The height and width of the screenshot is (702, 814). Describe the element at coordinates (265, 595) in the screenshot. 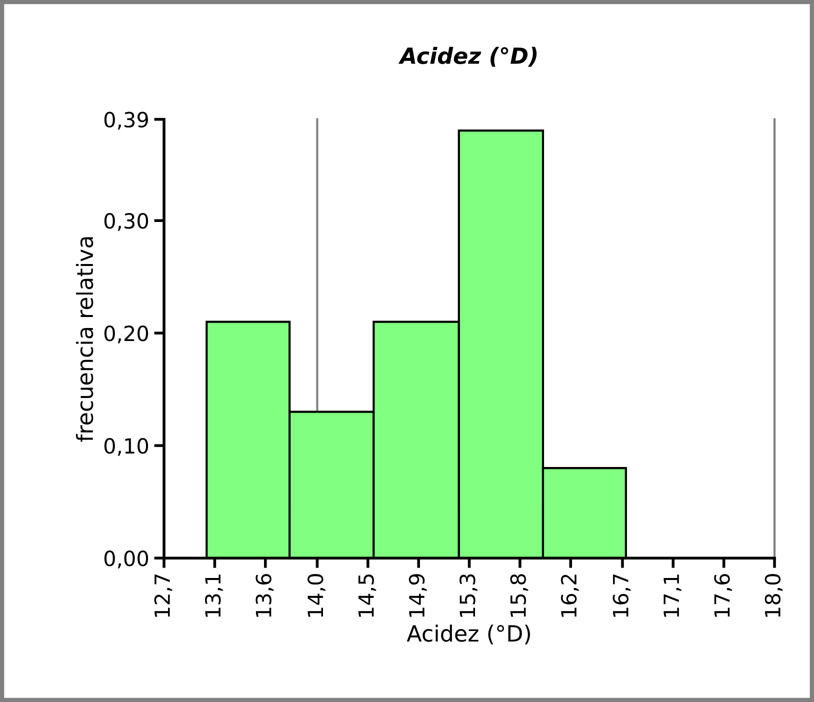

I see `x-tick-label: 13,6` at that location.